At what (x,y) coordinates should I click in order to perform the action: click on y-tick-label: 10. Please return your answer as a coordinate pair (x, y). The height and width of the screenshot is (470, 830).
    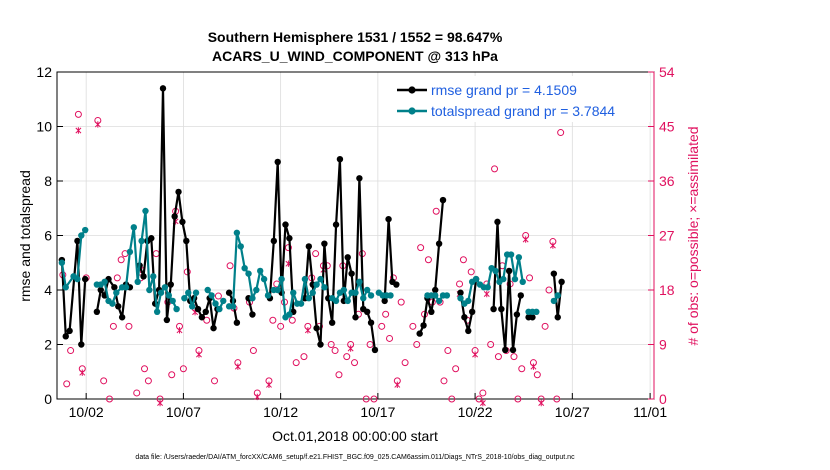
    Looking at the image, I should click on (44, 127).